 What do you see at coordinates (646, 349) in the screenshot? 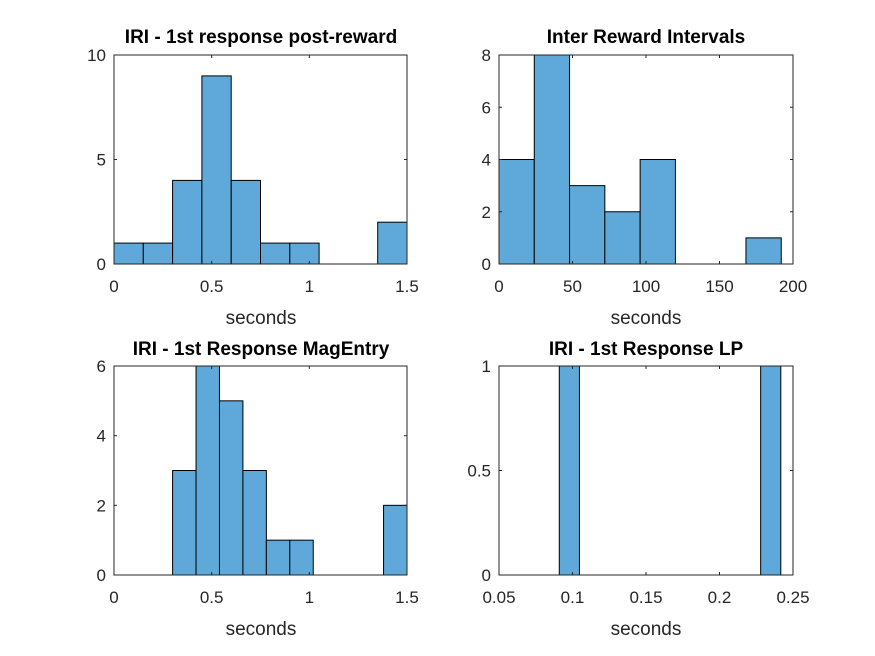
I see `subplot-title: IRI - 1st Response LP` at bounding box center [646, 349].